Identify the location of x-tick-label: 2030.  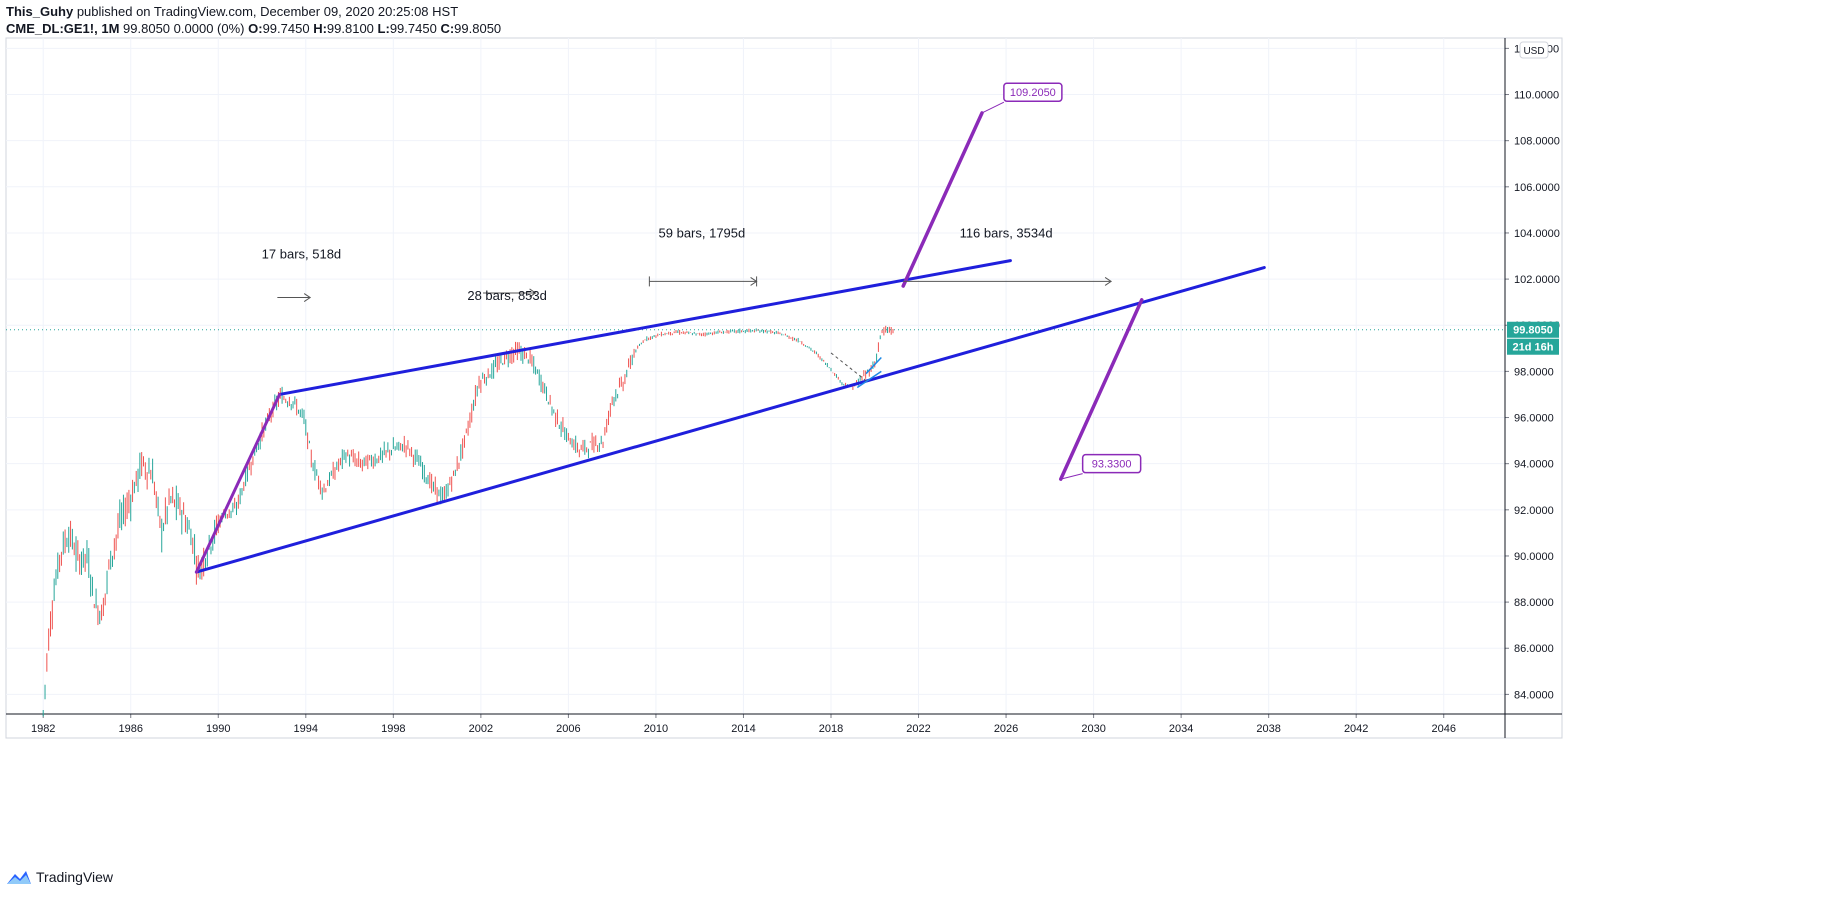
(1093, 729).